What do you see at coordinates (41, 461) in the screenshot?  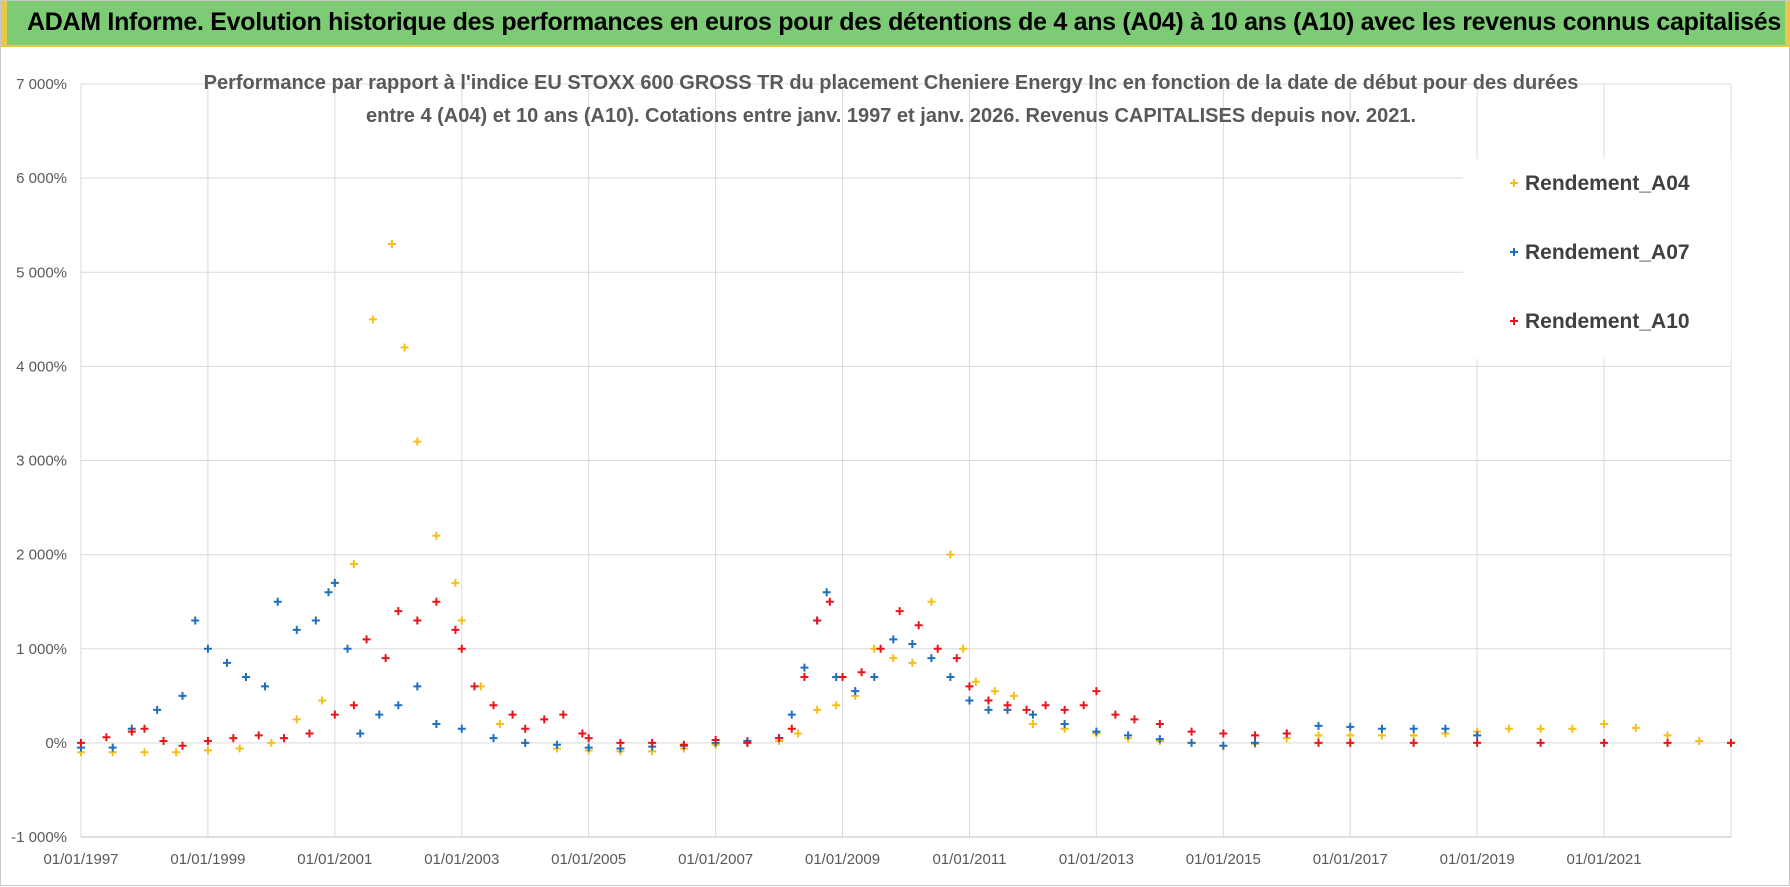 I see `y-tick-label: 3 000%` at bounding box center [41, 461].